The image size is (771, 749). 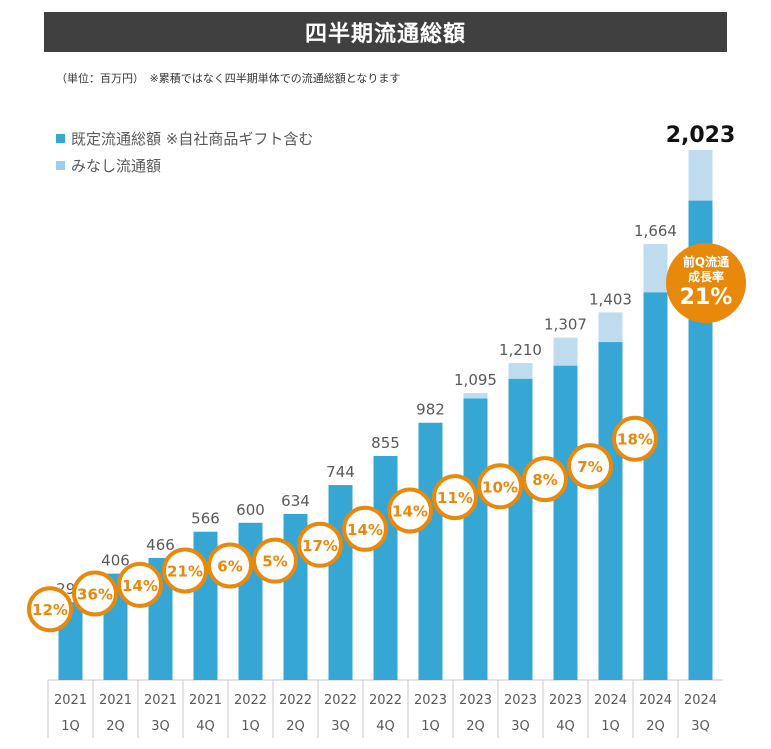 I want to click on growth-label: 12%, so click(x=50, y=610).